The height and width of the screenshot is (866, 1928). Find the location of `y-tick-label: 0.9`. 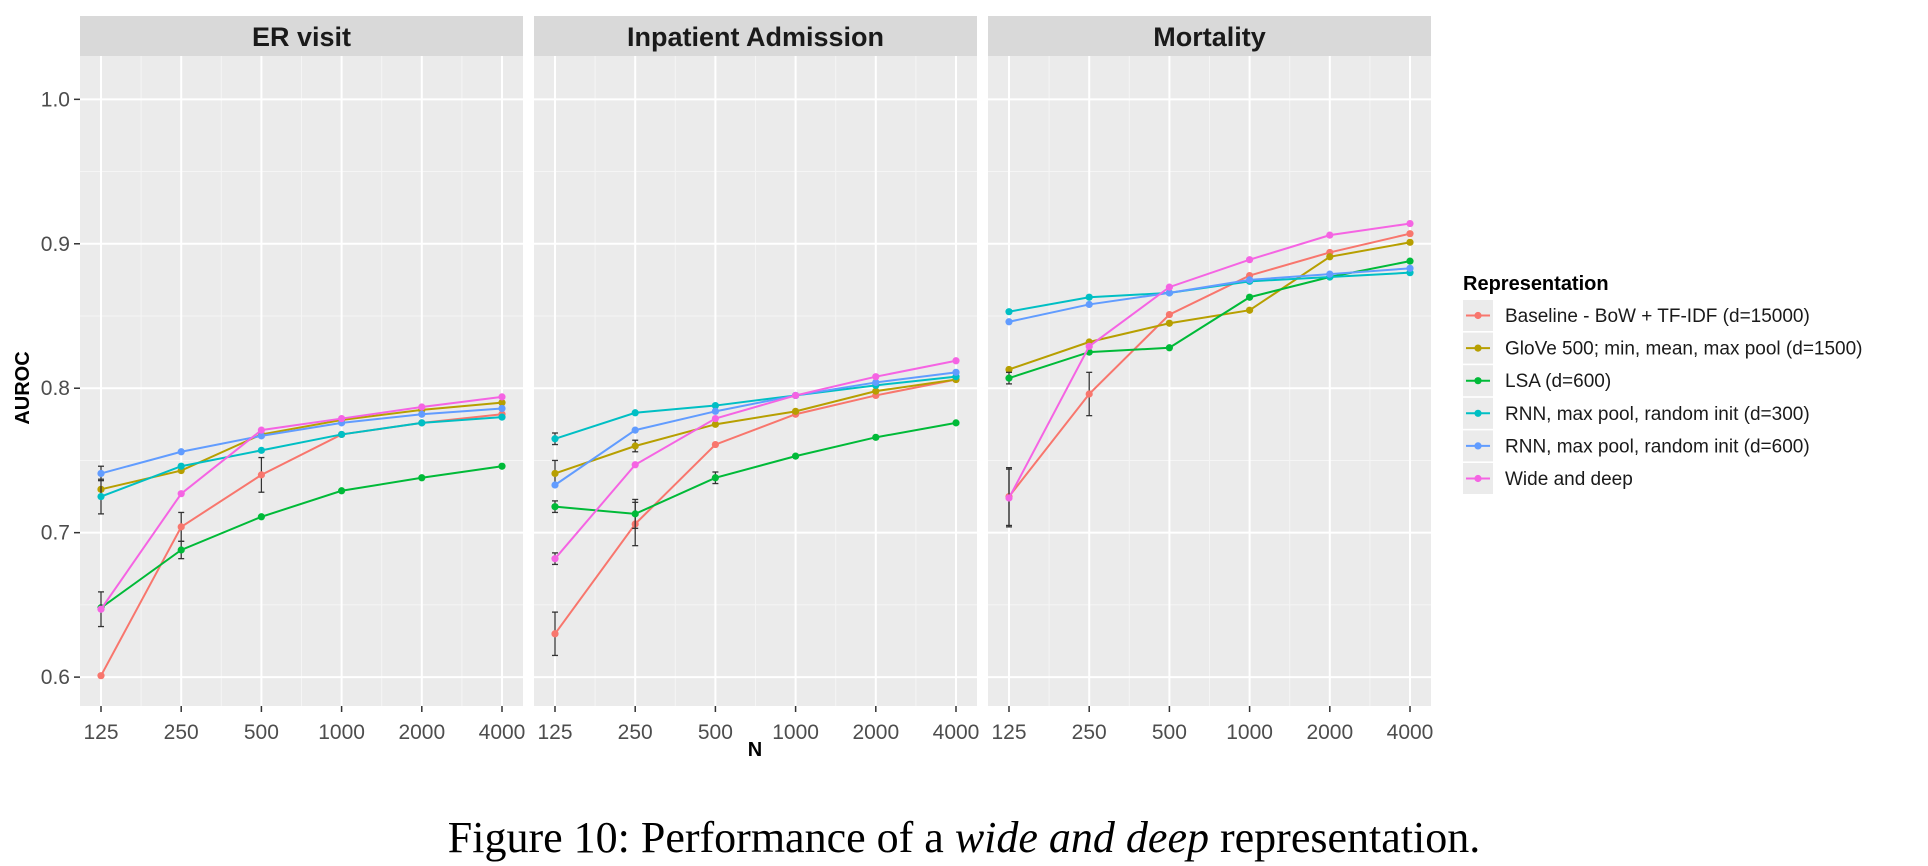

y-tick-label: 0.9 is located at coordinates (55, 244).